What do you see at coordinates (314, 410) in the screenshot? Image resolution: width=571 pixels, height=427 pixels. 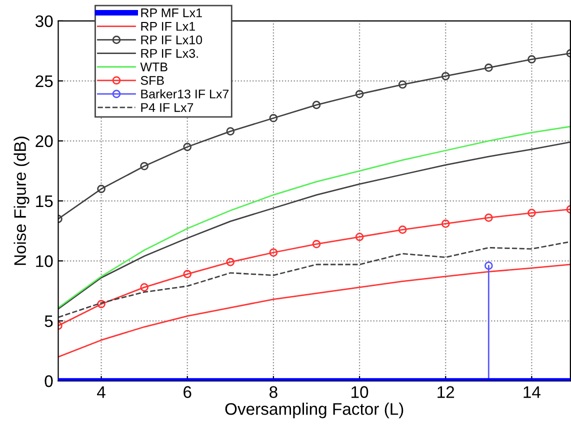 I see `x-axis-title: Oversampling Factor (L)` at bounding box center [314, 410].